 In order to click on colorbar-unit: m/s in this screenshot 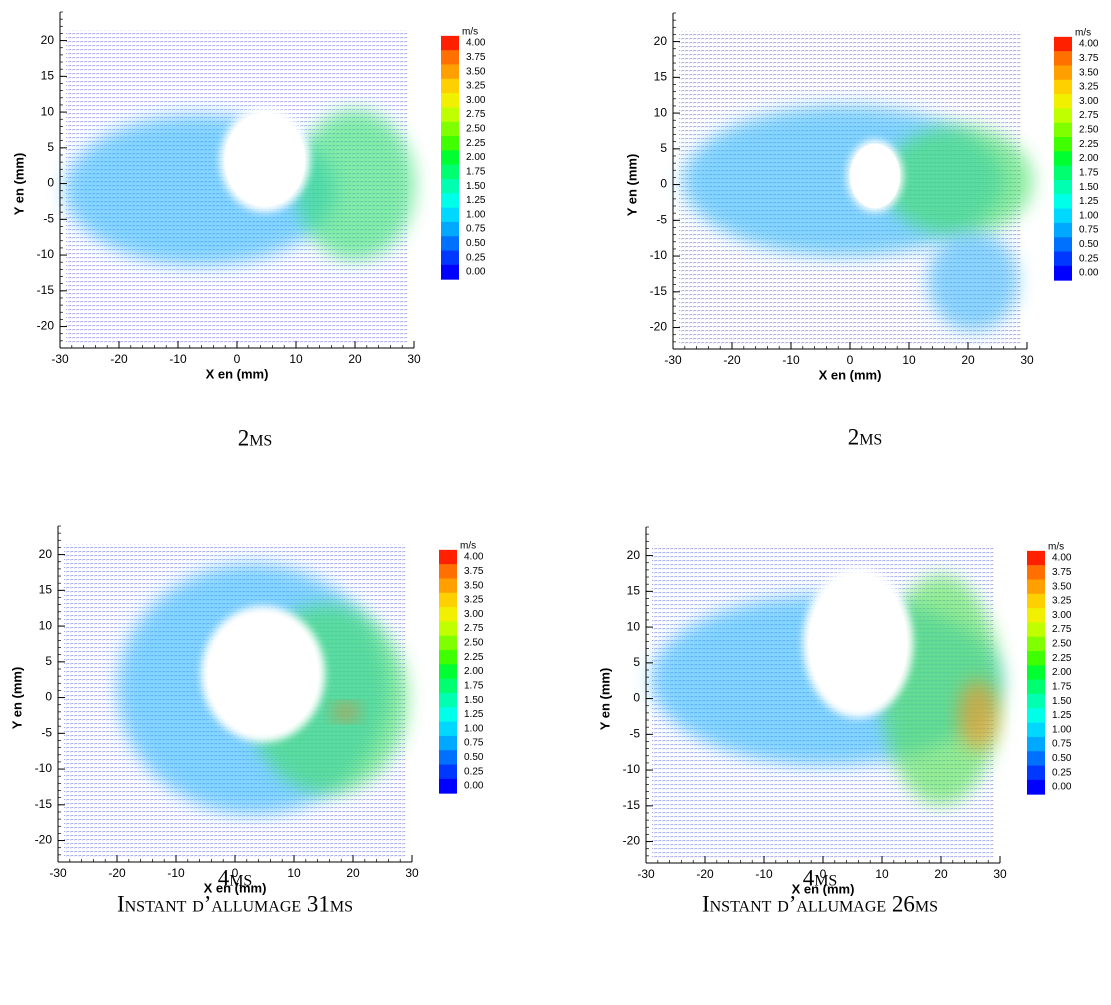, I will do `click(468, 546)`.